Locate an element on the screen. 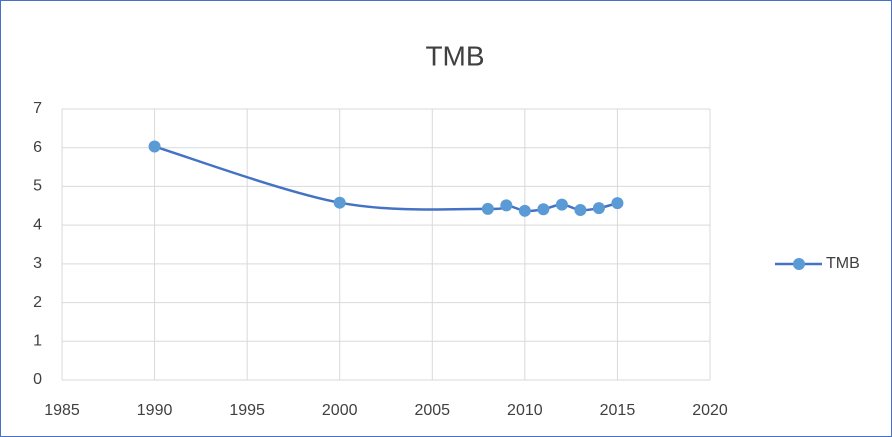 This screenshot has height=437, width=892. y-tick-label: 0 is located at coordinates (37, 379).